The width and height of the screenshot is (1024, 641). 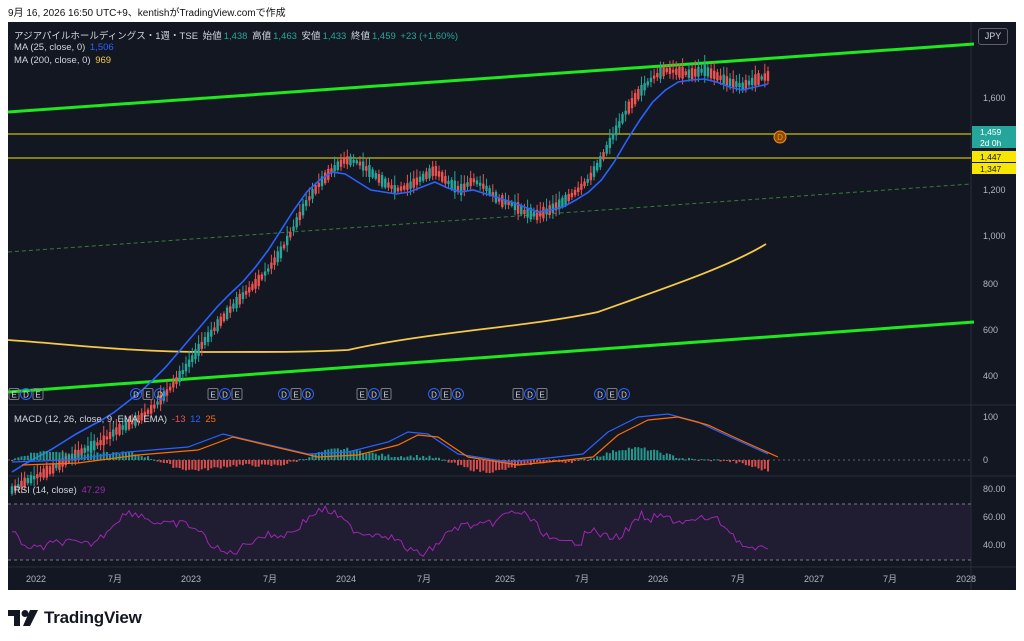 I want to click on price-tick-label: 800, so click(x=990, y=284).